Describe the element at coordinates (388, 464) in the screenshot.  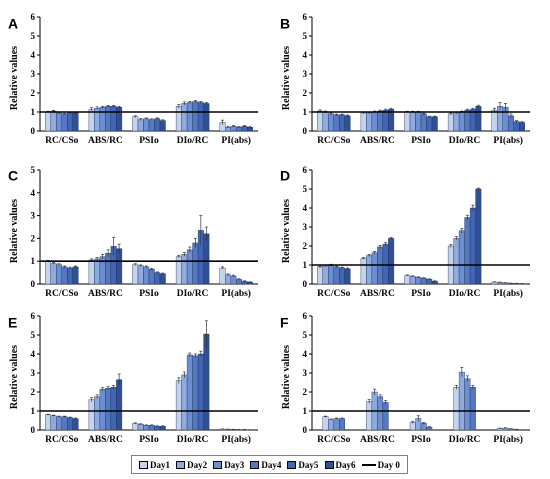
I see `legend-label: Day 0` at that location.